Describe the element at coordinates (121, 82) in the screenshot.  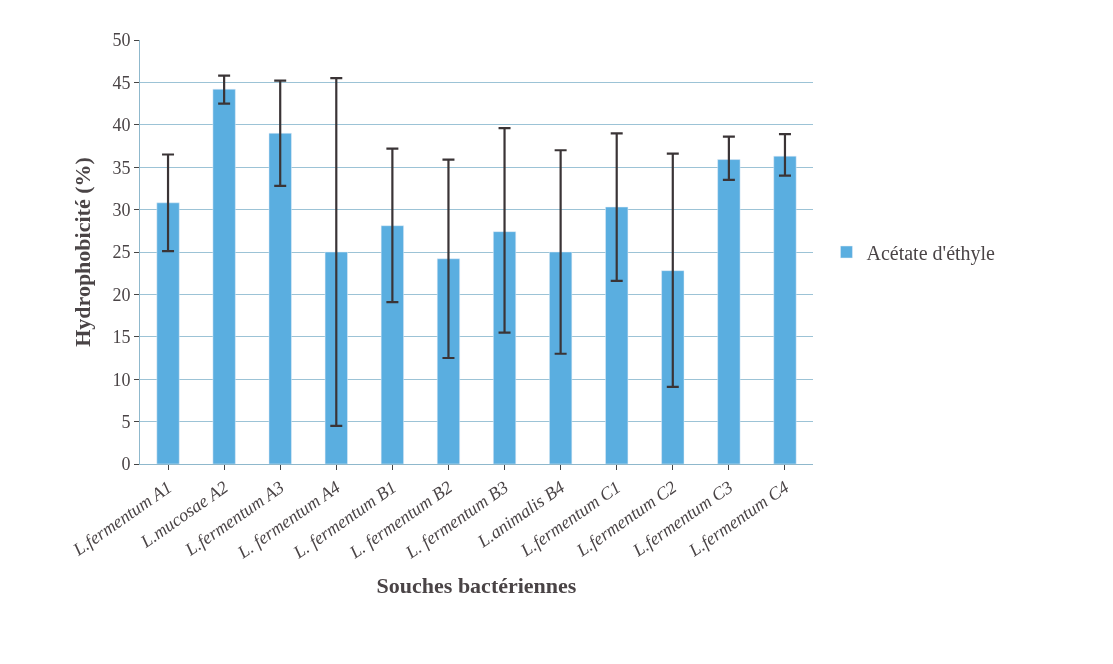
I see `y-tick-label: 45` at that location.